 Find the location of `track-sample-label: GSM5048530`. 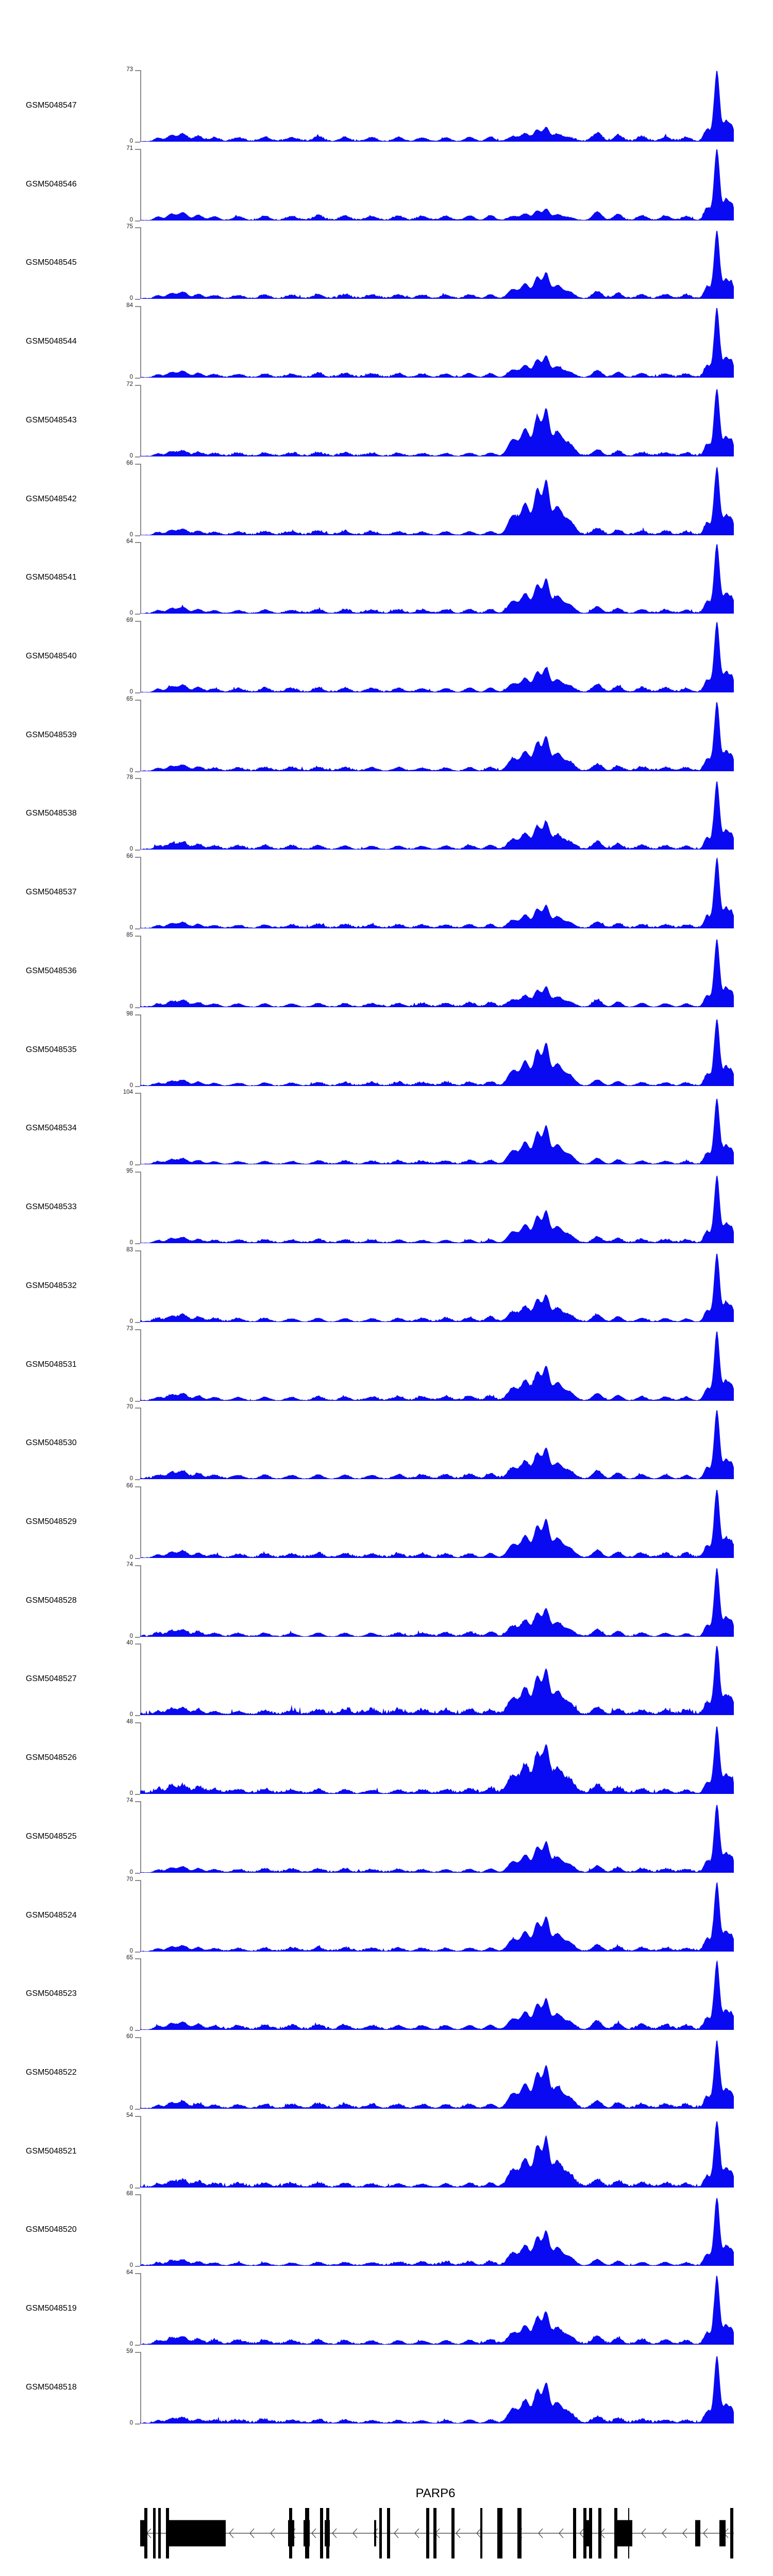

track-sample-label: GSM5048530 is located at coordinates (51, 1442).